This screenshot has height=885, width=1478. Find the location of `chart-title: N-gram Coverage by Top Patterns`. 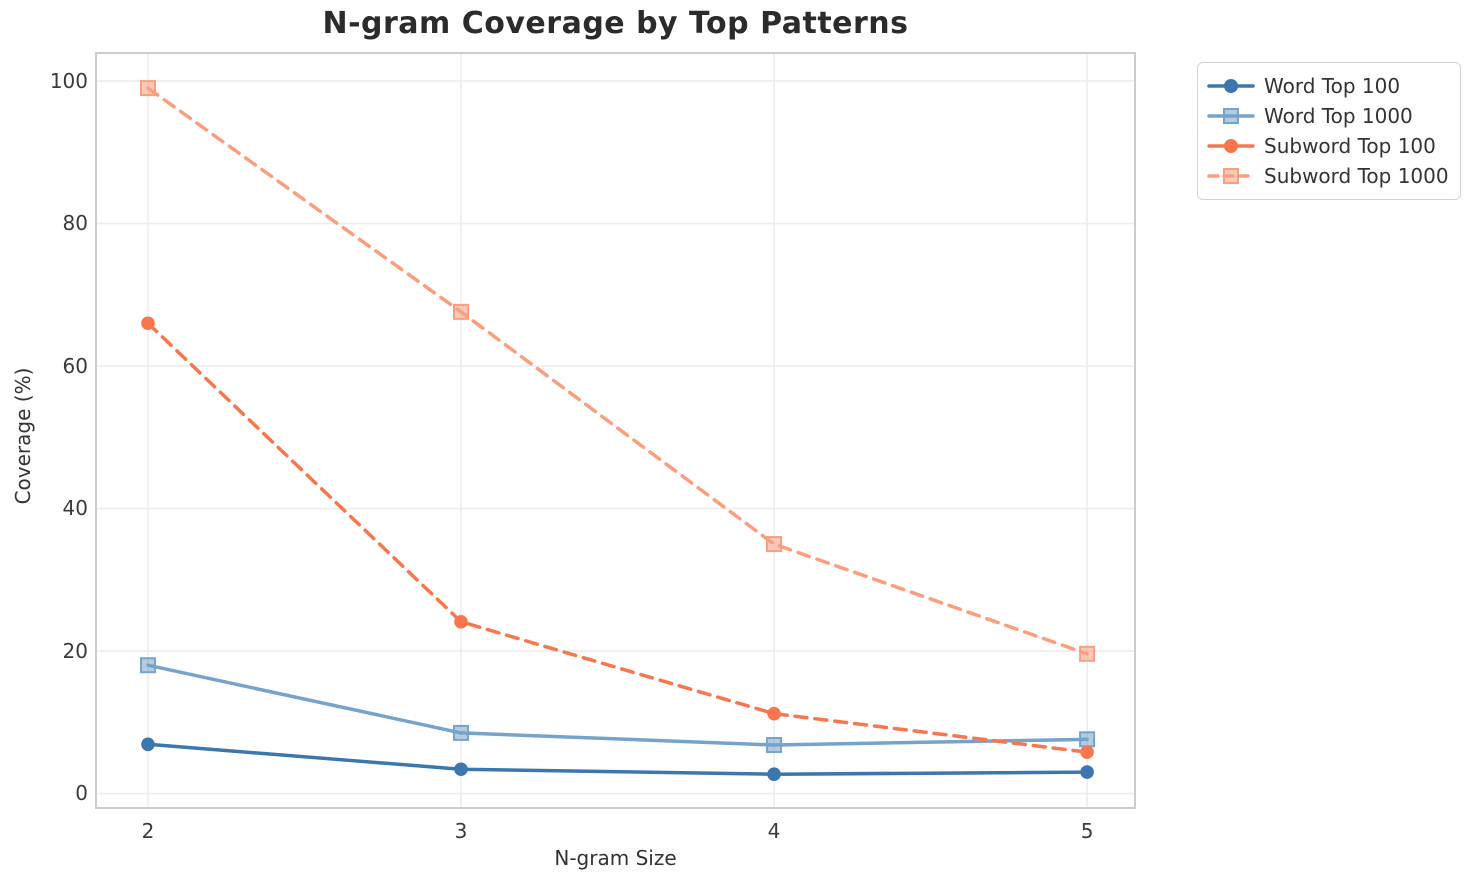

chart-title: N-gram Coverage by Top Patterns is located at coordinates (615, 23).